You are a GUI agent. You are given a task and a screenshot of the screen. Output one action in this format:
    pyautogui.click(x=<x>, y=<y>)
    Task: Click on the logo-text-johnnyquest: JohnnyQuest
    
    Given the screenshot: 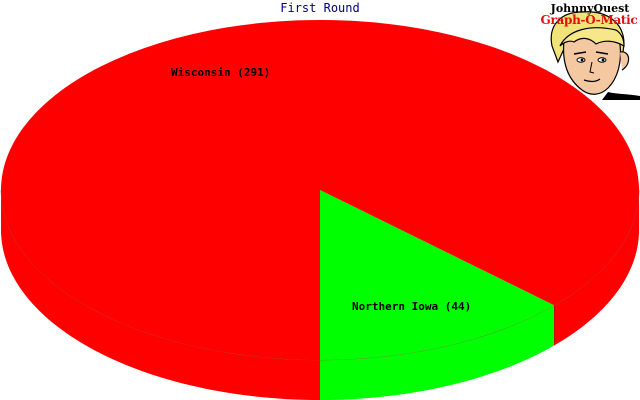 What is the action you would take?
    pyautogui.click(x=590, y=8)
    